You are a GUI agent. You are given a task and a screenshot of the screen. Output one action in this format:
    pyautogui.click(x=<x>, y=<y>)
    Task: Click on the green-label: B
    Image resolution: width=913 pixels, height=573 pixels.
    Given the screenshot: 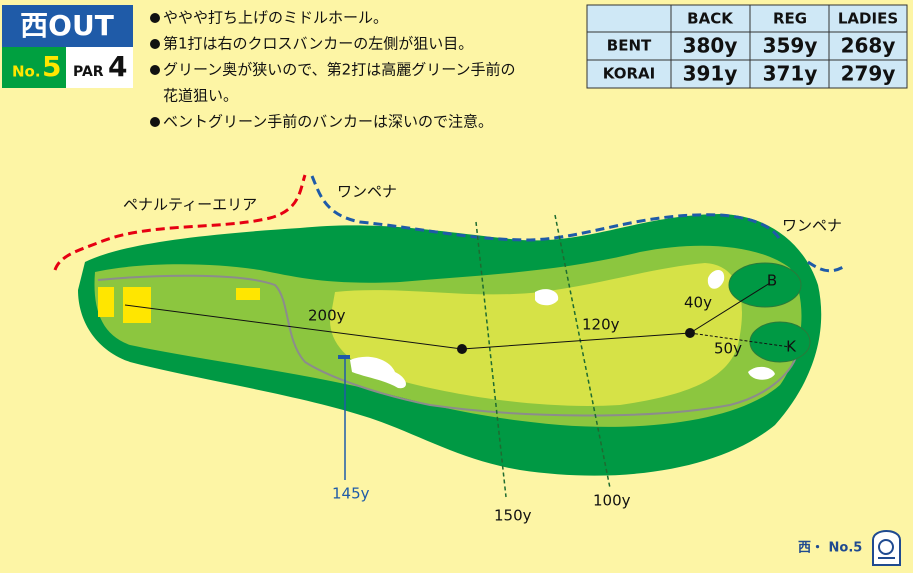 What is the action you would take?
    pyautogui.click(x=772, y=281)
    